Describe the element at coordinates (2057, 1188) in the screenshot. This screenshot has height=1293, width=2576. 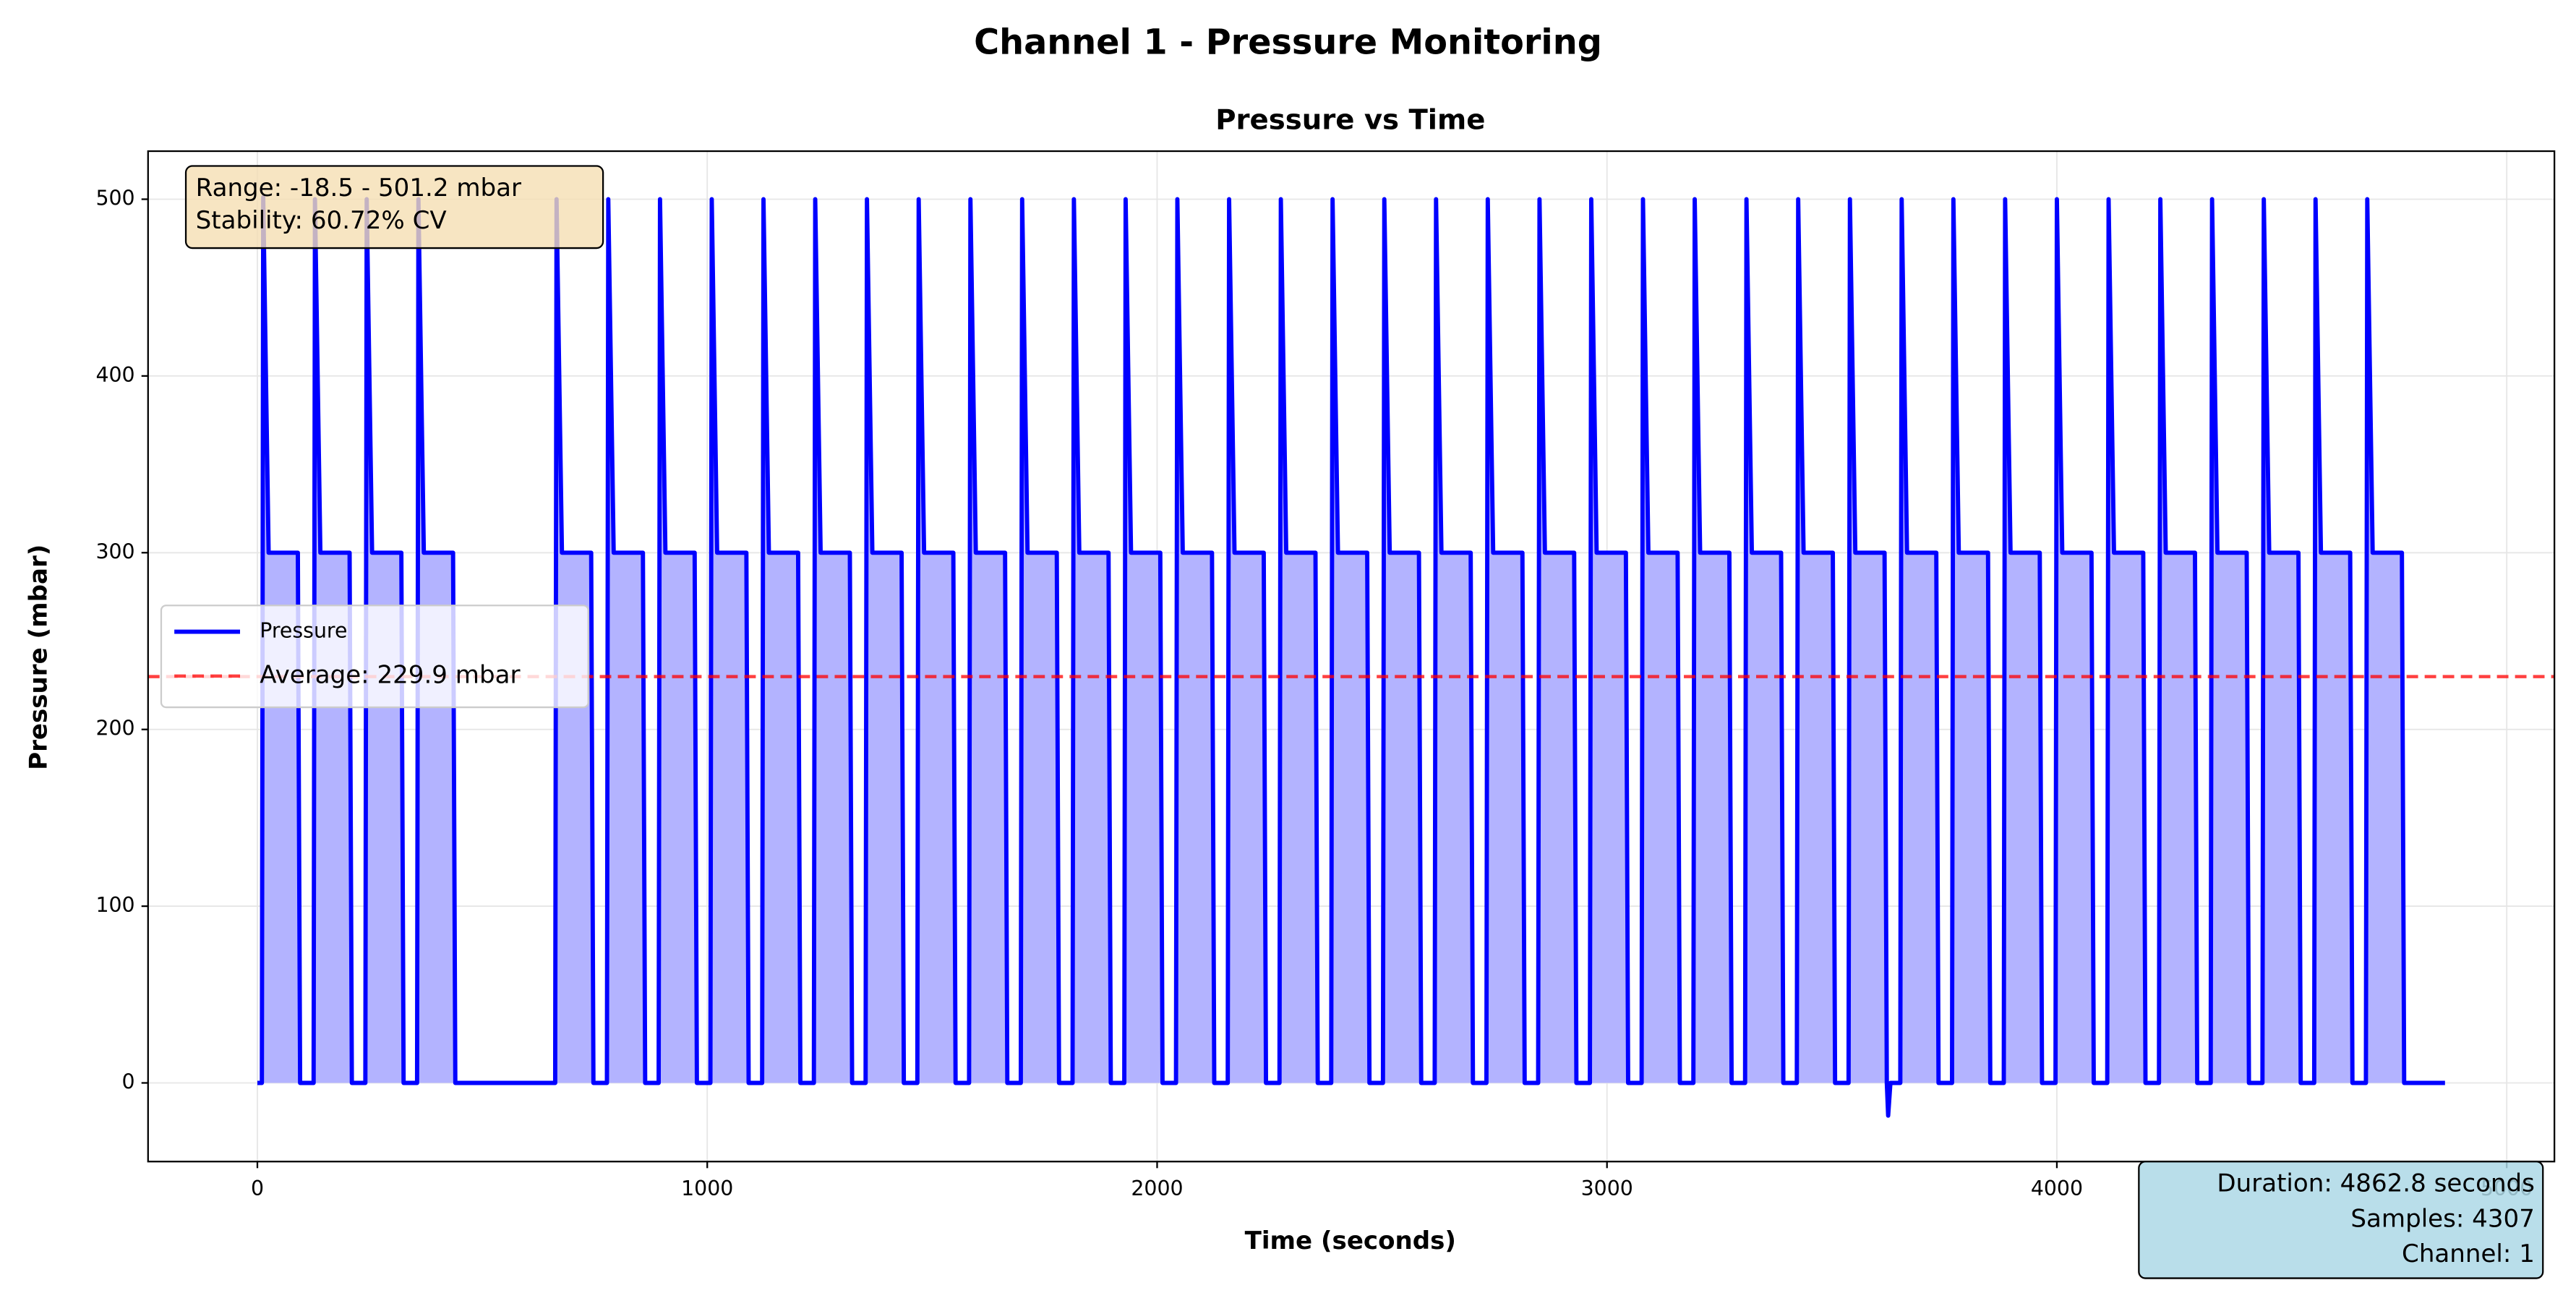
I see `x-tick-label: 4000` at that location.